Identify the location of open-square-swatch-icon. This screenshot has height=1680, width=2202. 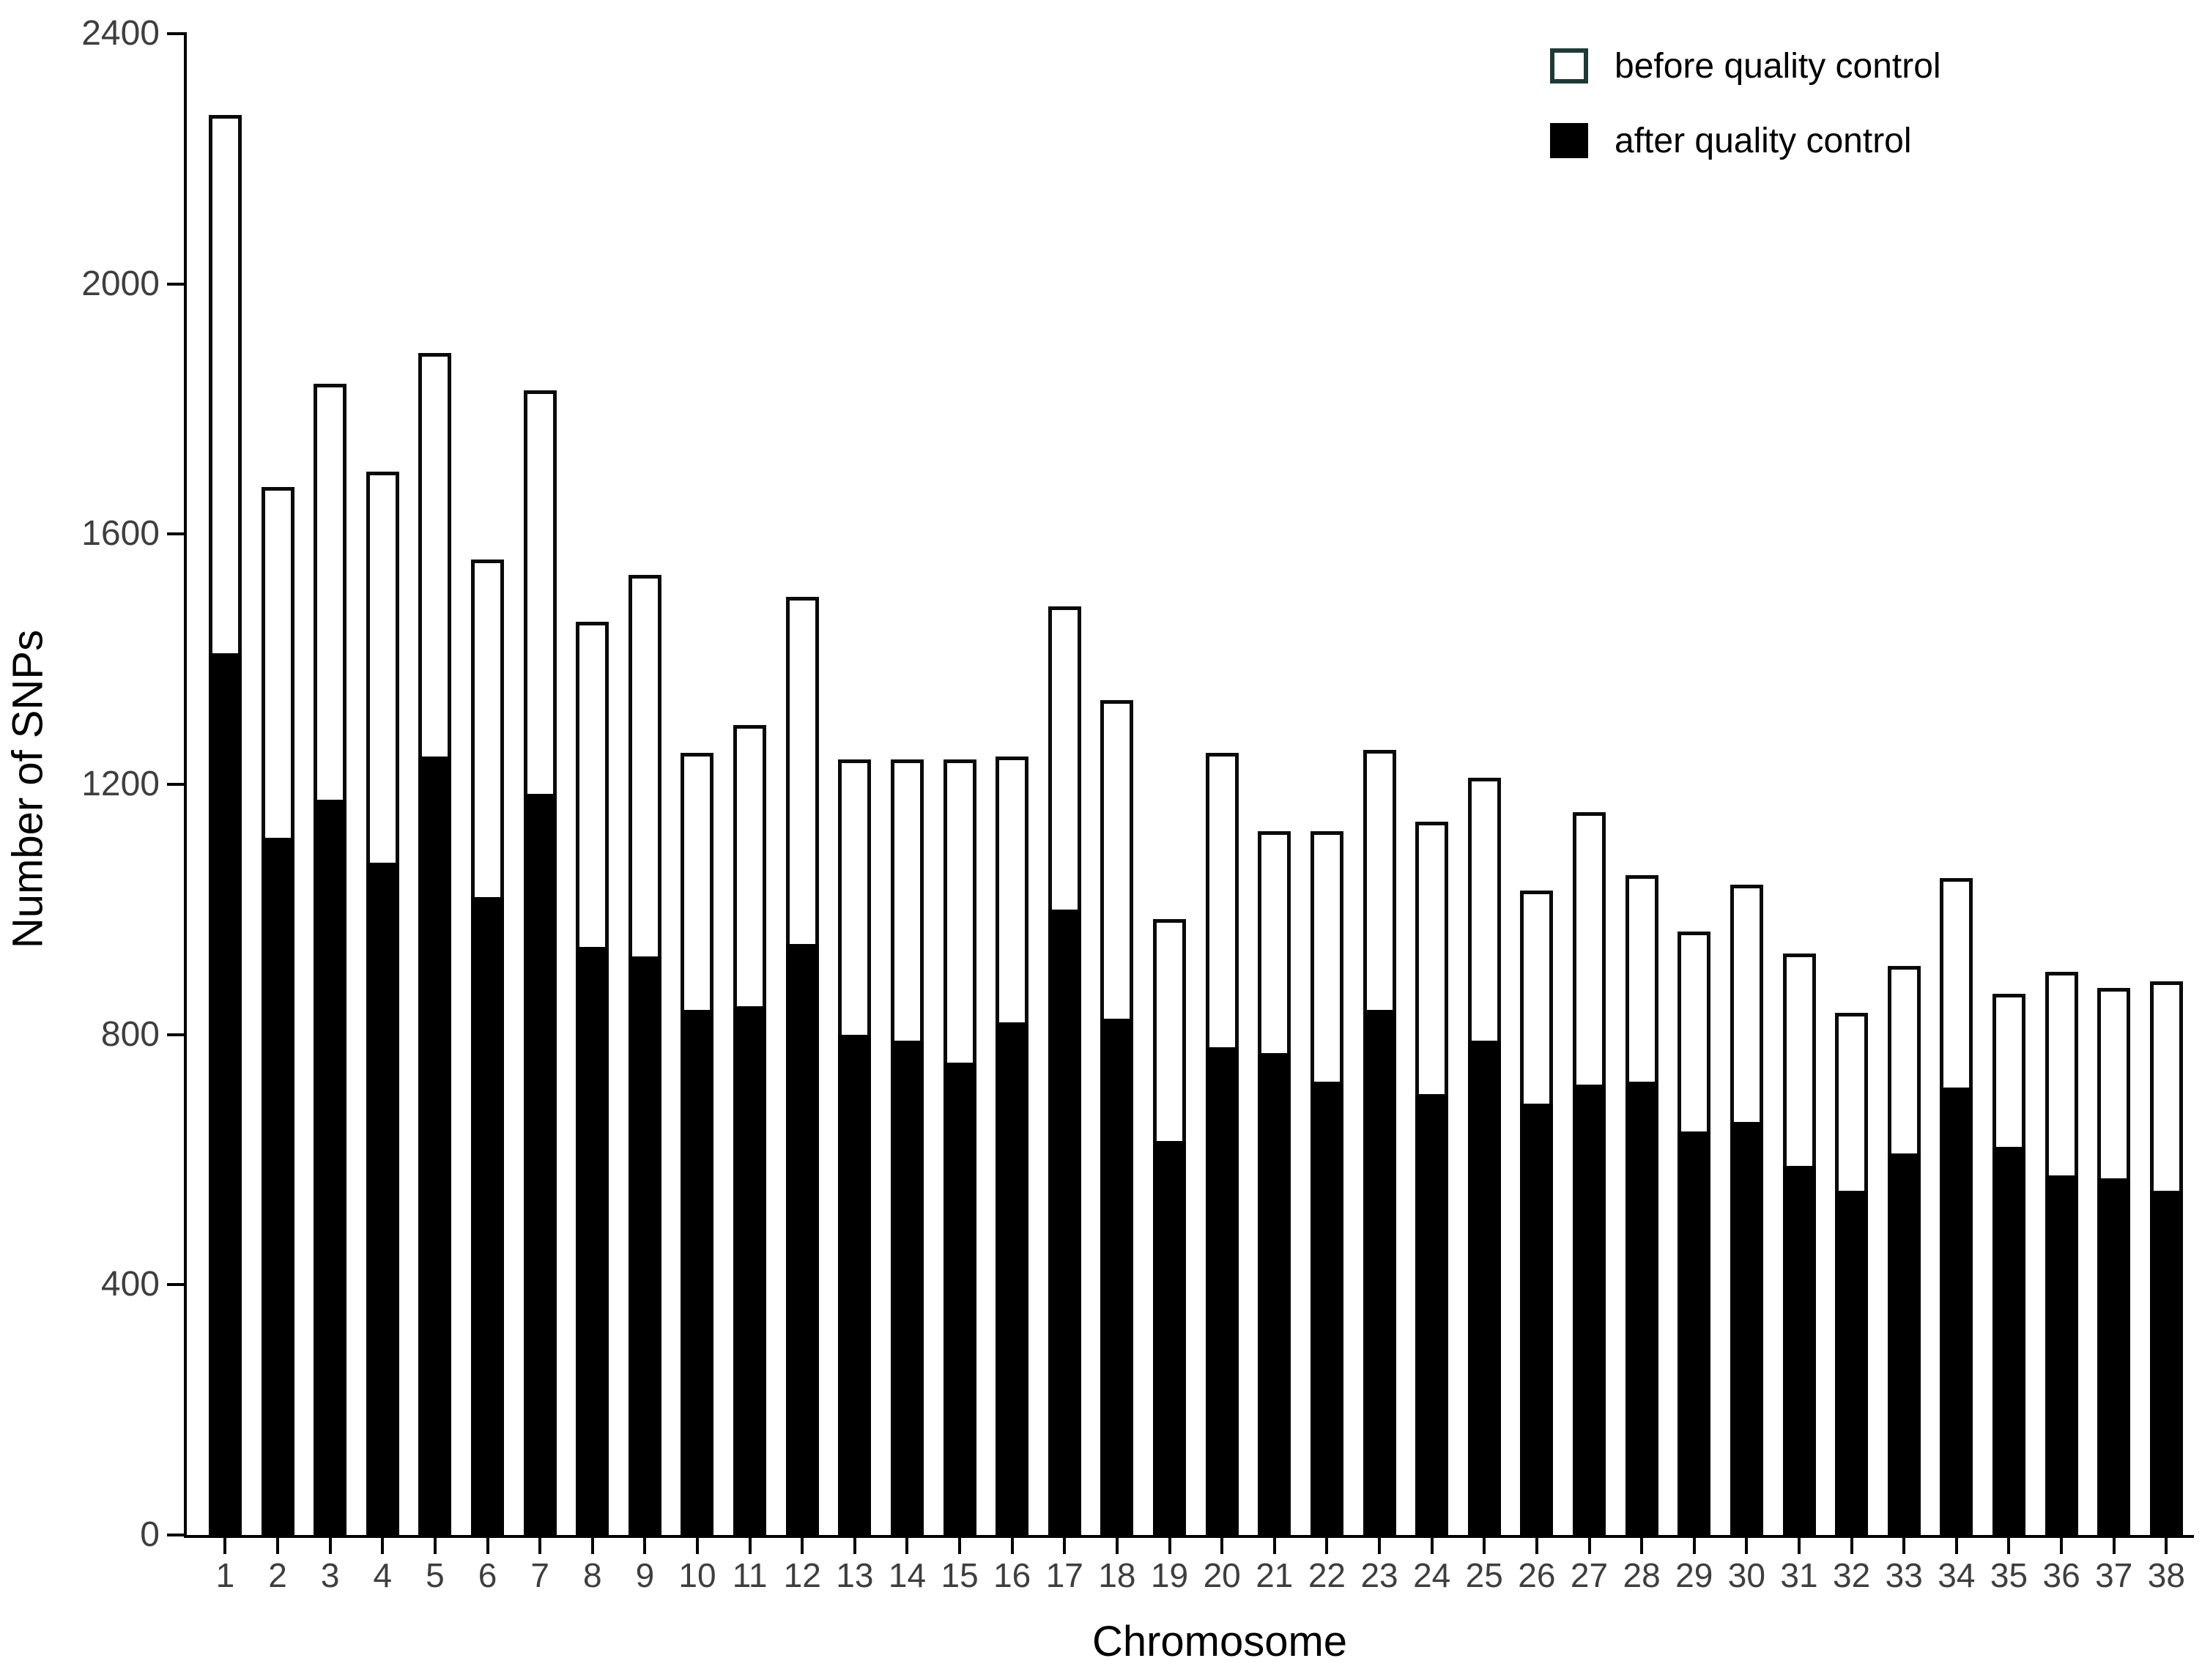
(1569, 65).